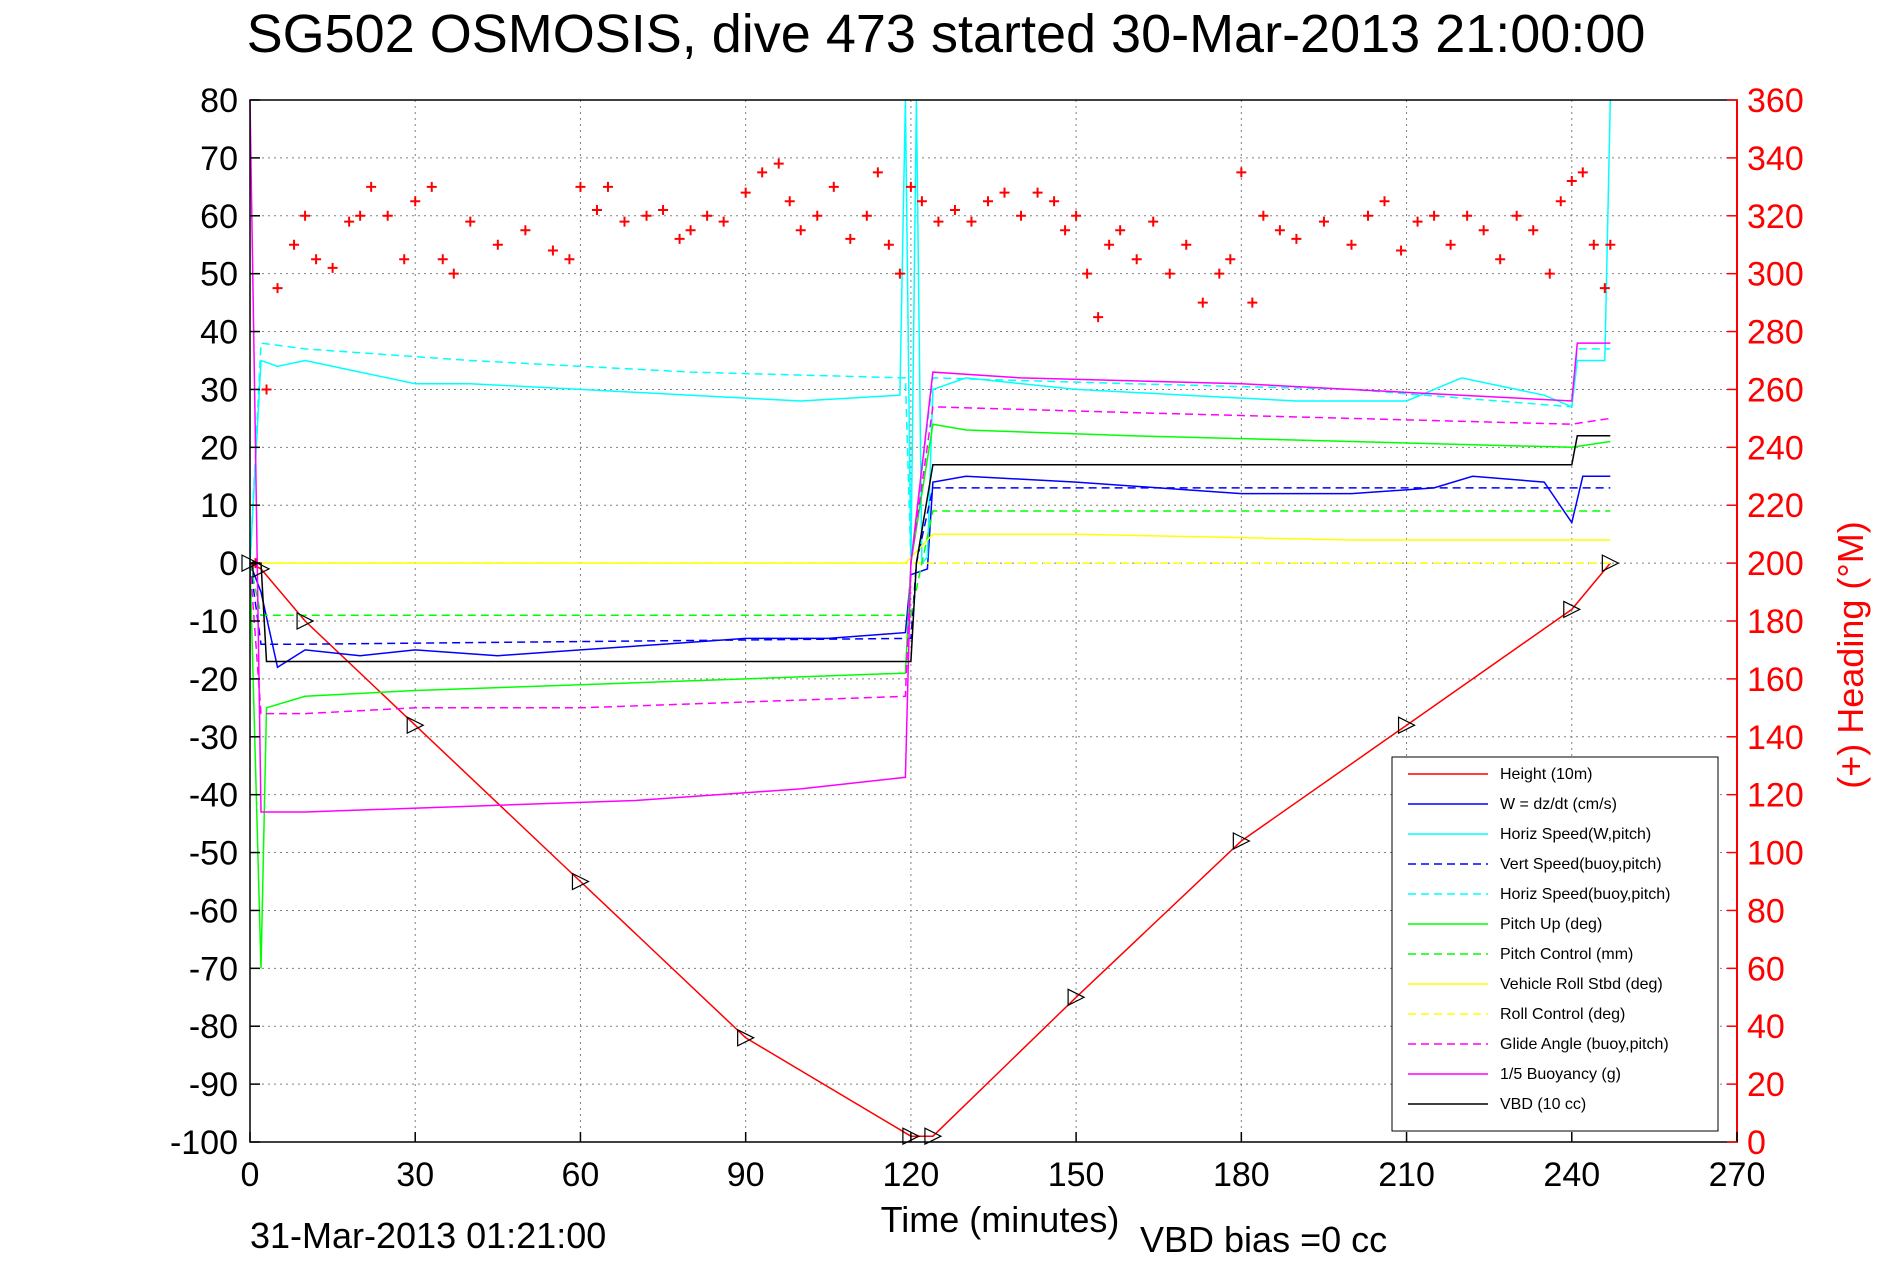  Describe the element at coordinates (1775, 390) in the screenshot. I see `right-tick-label: 260` at that location.